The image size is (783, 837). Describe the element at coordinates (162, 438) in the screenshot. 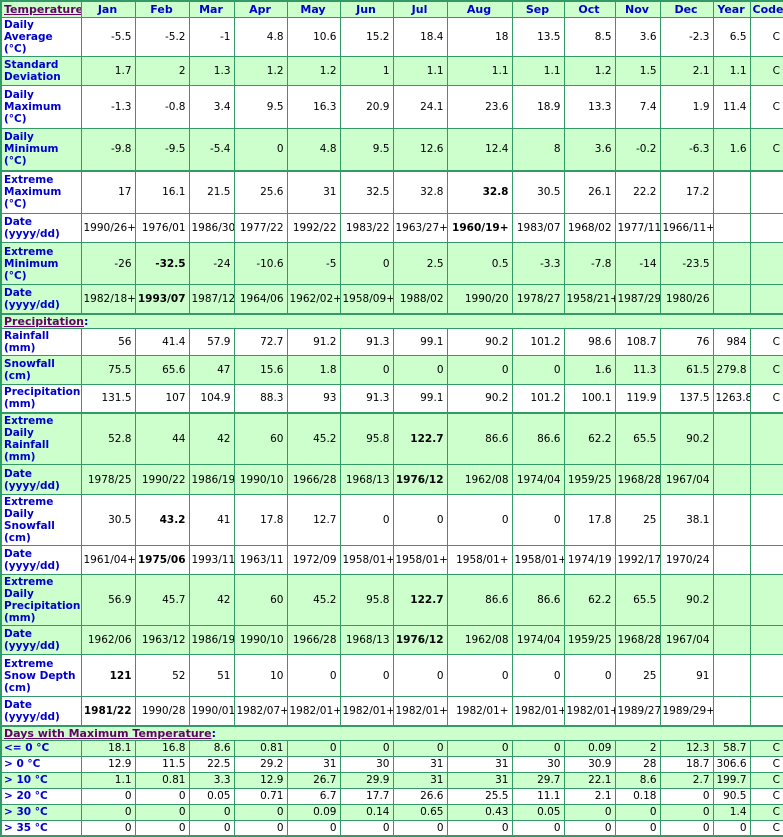

I see `value-cell: 44` at that location.